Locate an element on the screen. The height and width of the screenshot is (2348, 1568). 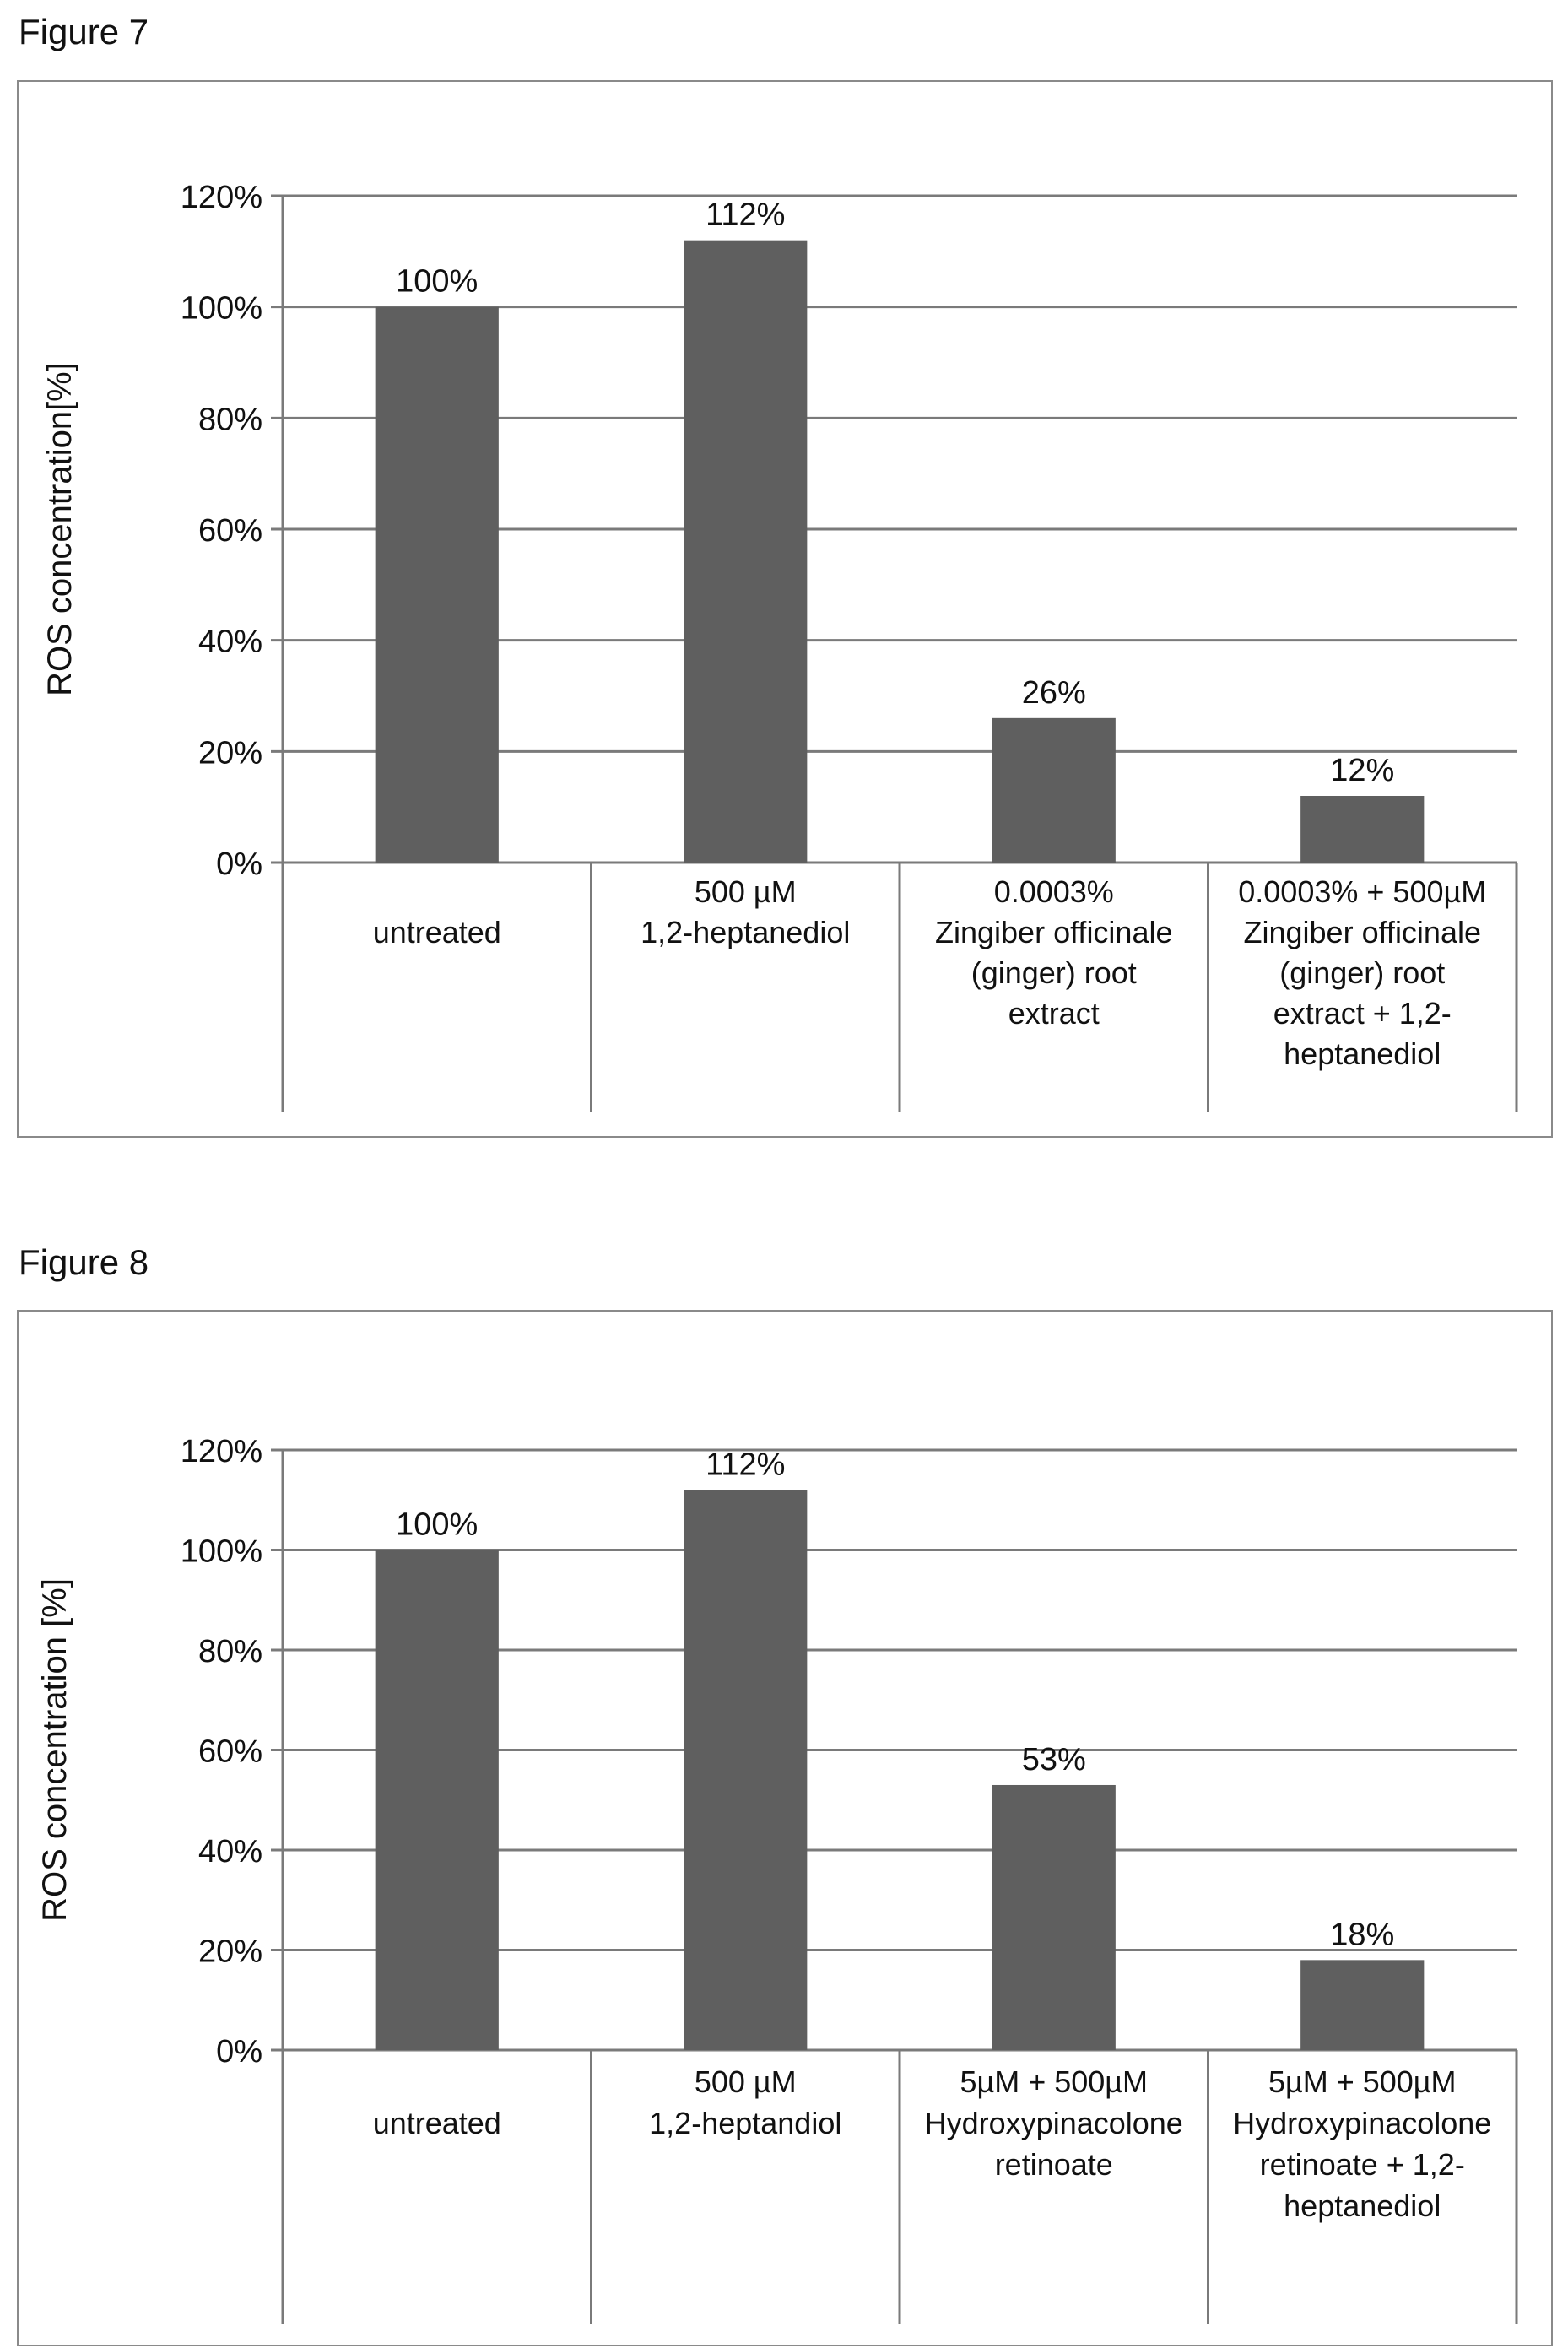
category-label: retinoate + 1,2- is located at coordinates (1362, 2165).